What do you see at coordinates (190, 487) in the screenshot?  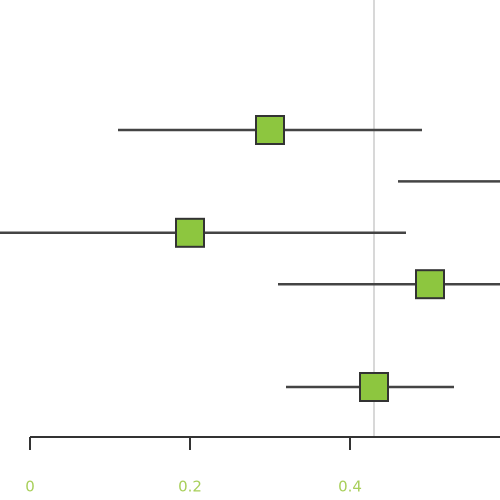 I see `x-tick-label: 0.2` at bounding box center [190, 487].